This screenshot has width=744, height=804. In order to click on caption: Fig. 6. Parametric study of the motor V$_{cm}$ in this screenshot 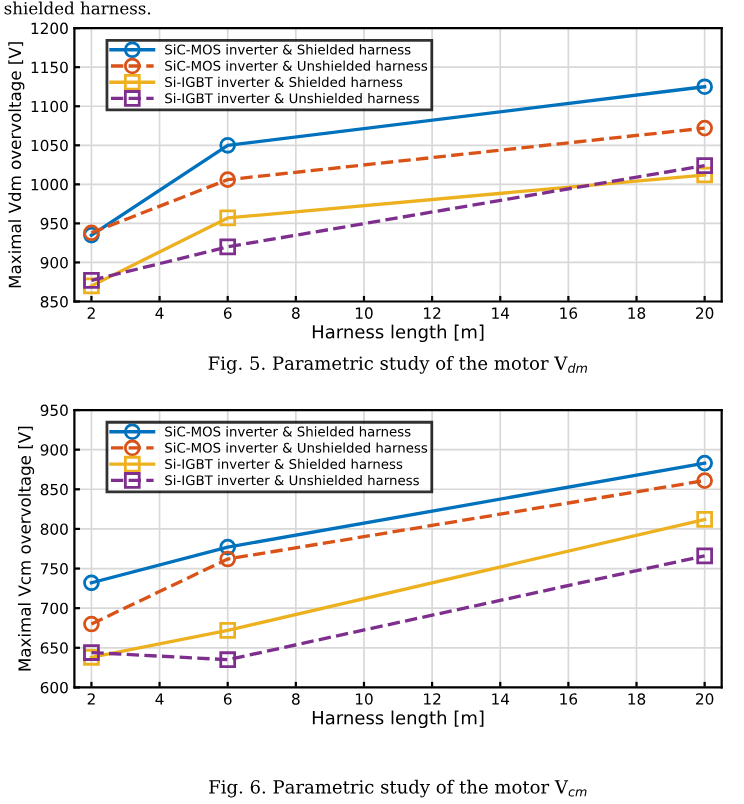, I will do `click(398, 788)`.